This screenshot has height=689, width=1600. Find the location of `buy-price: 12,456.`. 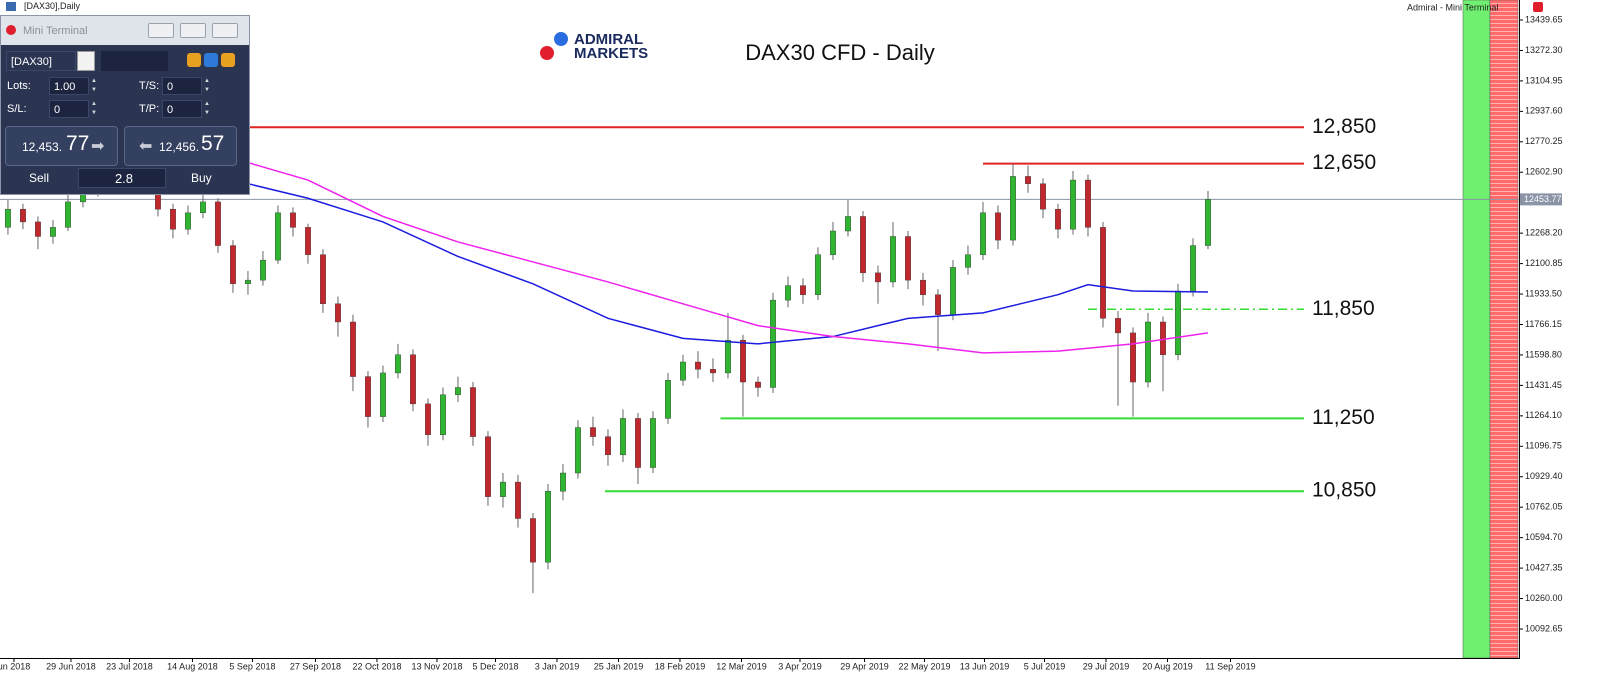

buy-price: 12,456. is located at coordinates (179, 147).